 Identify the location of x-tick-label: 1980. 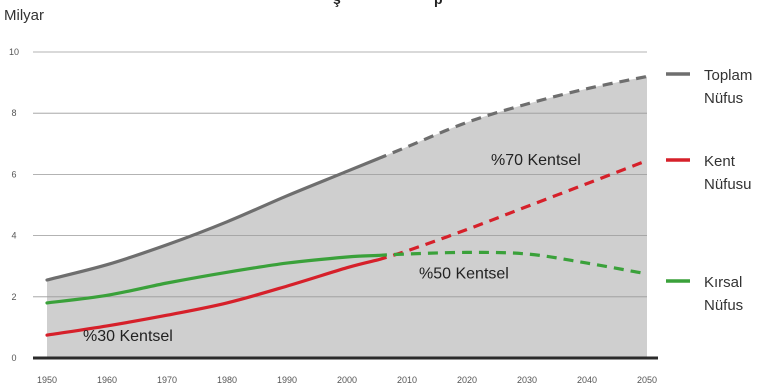
(227, 380).